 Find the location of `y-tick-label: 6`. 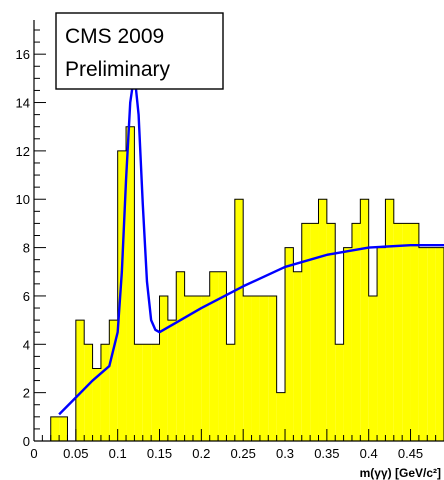

y-tick-label: 6 is located at coordinates (26, 296).